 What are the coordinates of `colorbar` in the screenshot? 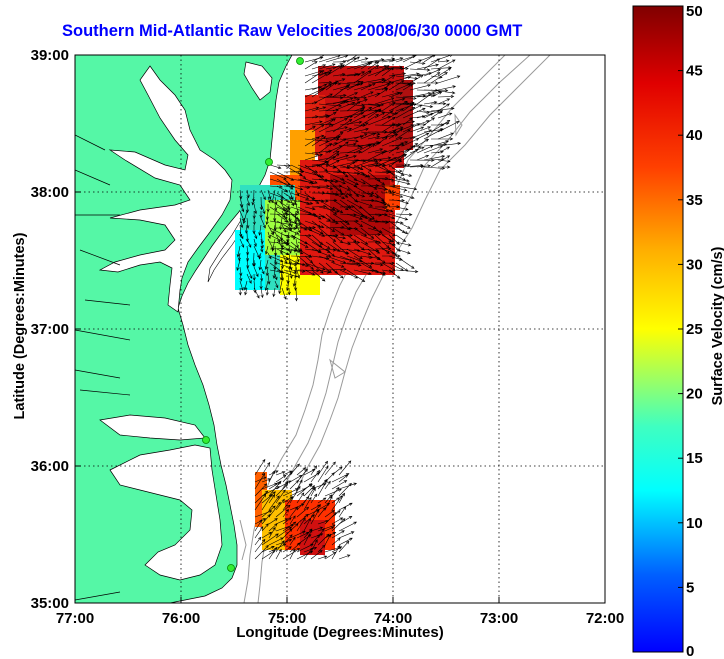 It's located at (658, 329).